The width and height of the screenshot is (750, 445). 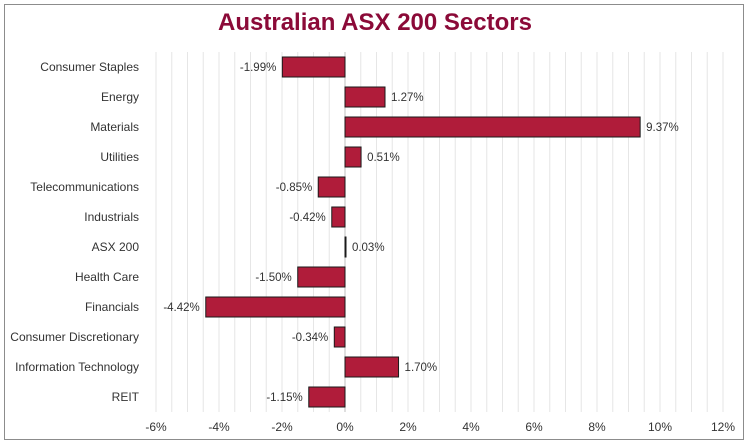 What do you see at coordinates (77, 367) in the screenshot?
I see `category-label: Information Technology` at bounding box center [77, 367].